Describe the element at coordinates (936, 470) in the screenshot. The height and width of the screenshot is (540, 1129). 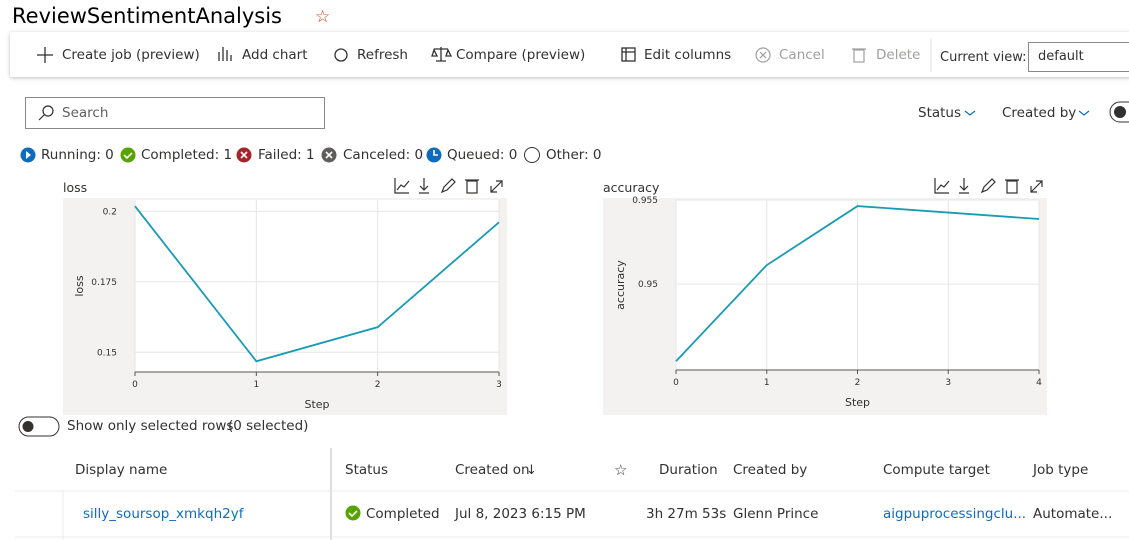
I see `column-header: Compute target` at that location.